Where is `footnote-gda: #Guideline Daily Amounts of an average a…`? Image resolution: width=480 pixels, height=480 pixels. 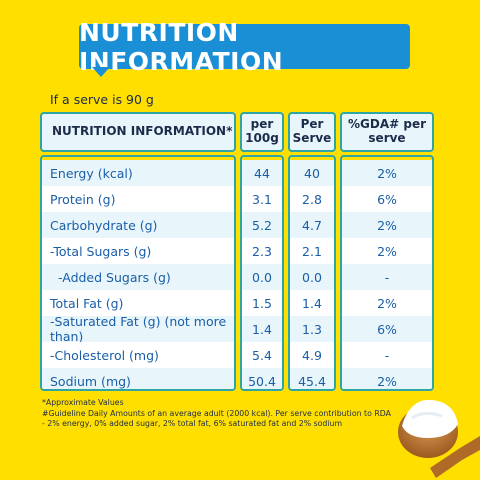 footnote-gda: #Guideline Daily Amounts of an average a… is located at coordinates (216, 418).